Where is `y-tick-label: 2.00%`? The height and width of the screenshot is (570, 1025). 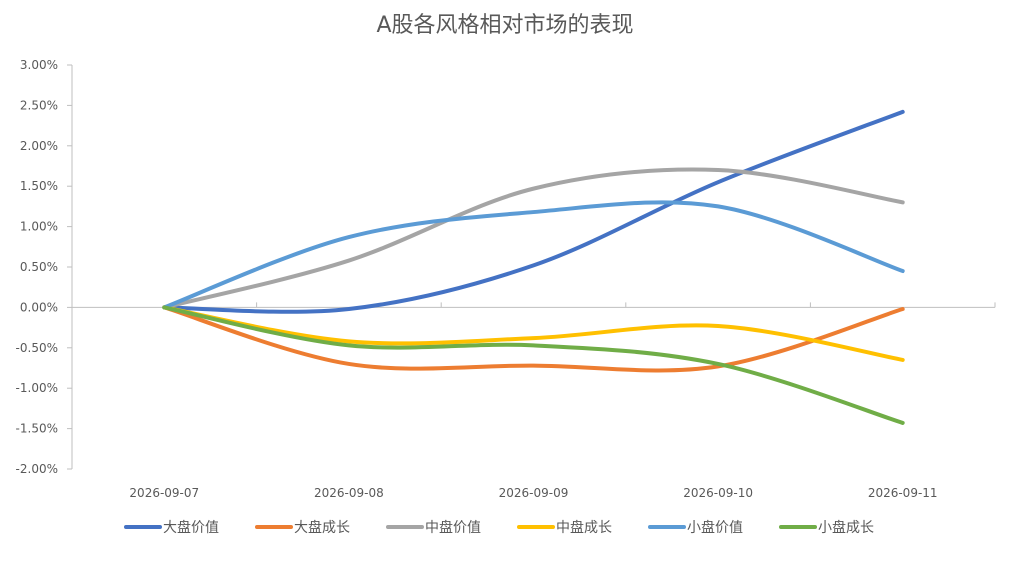
y-tick-label: 2.00% is located at coordinates (39, 146).